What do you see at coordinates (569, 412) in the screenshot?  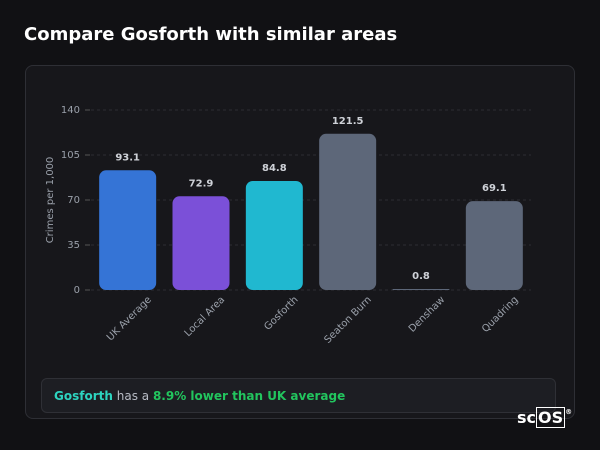 I see `logo-mark: ®` at bounding box center [569, 412].